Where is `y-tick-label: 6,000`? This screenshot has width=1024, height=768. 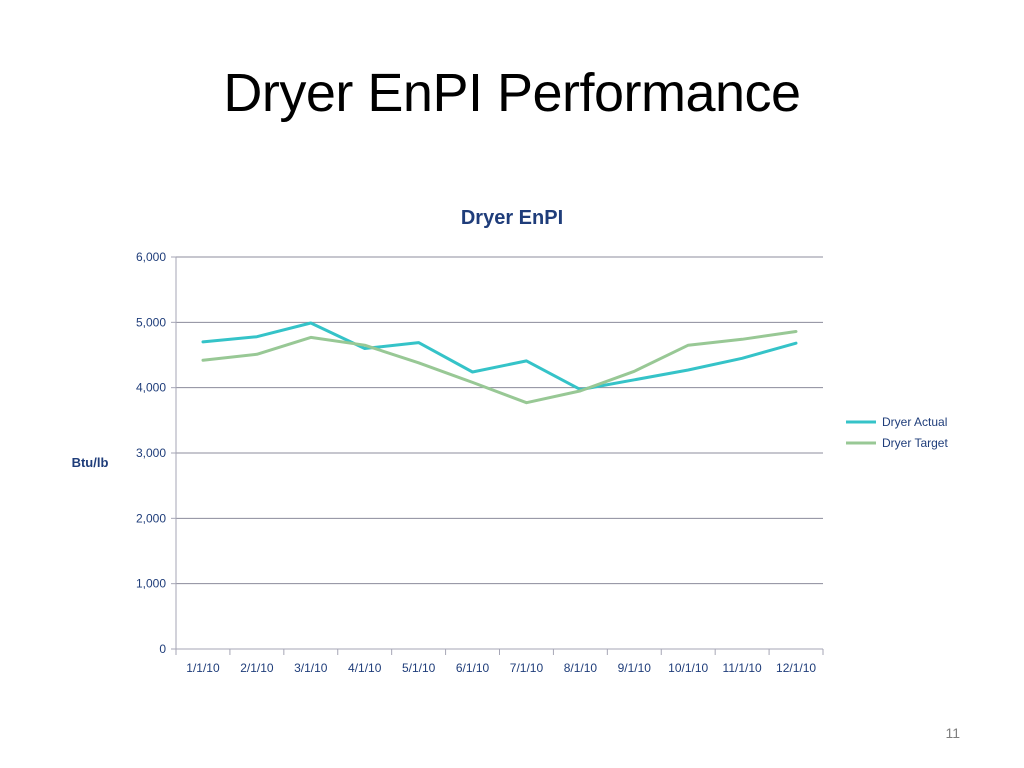 y-tick-label: 6,000 is located at coordinates (151, 257).